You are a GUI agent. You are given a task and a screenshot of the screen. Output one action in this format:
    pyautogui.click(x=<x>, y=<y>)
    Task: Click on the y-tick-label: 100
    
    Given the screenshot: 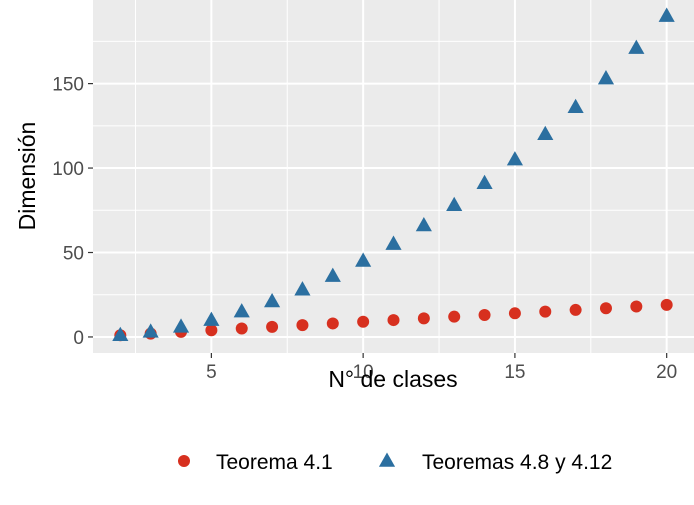 What is the action you would take?
    pyautogui.click(x=68, y=169)
    